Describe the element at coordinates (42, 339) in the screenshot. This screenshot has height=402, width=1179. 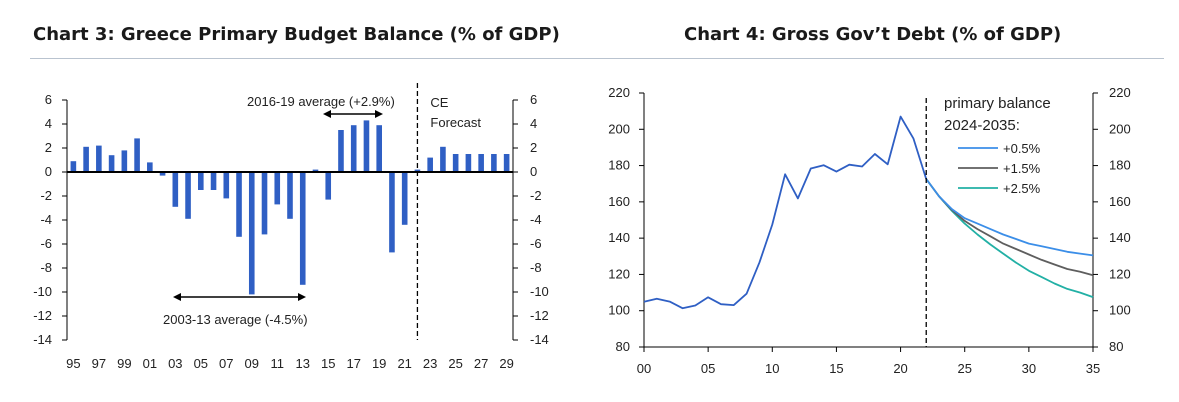
I see `y-tick-label-left: -14` at that location.